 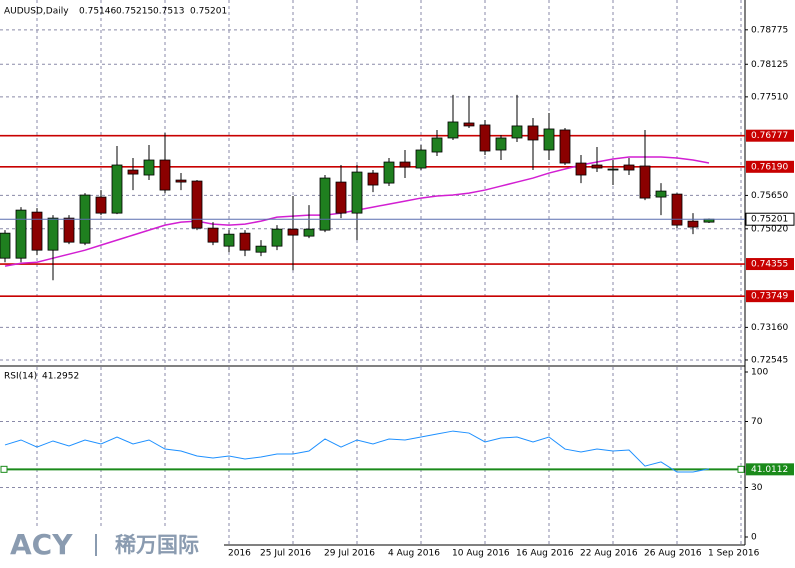 I want to click on logo-name: 稀万国际, so click(x=157, y=545).